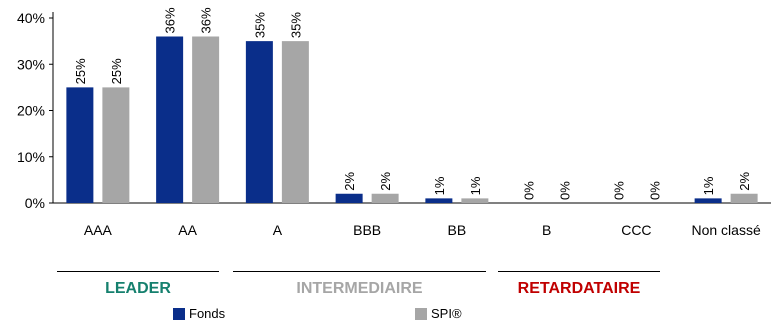 The width and height of the screenshot is (771, 325). I want to click on y-tick-label: 40%, so click(31, 18).